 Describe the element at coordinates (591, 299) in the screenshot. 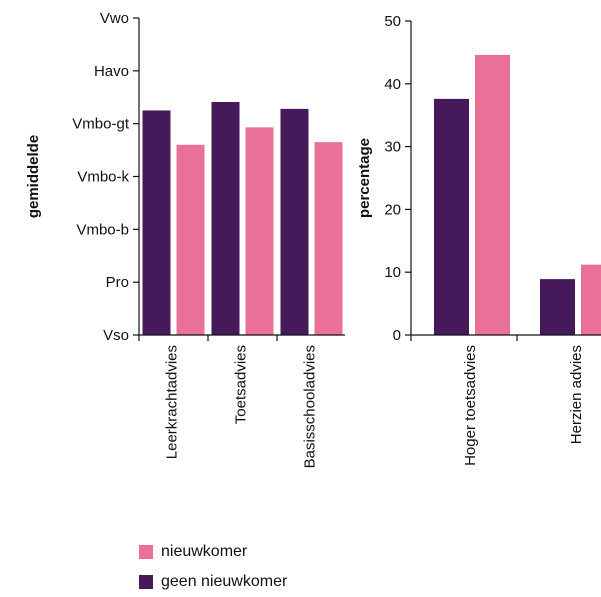

I see `bar-nieuwkomer-herzien-advies` at that location.